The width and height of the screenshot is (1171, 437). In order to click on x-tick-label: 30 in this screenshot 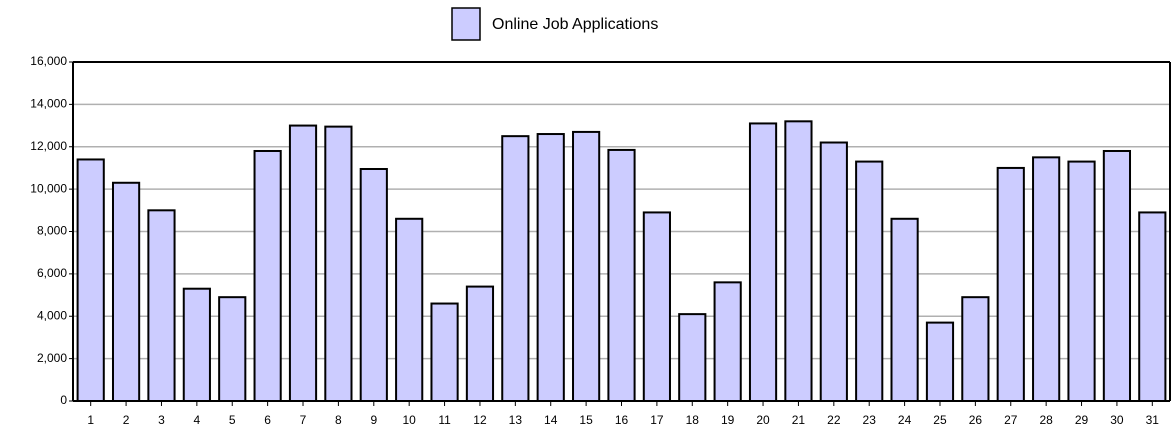, I will do `click(1117, 420)`.